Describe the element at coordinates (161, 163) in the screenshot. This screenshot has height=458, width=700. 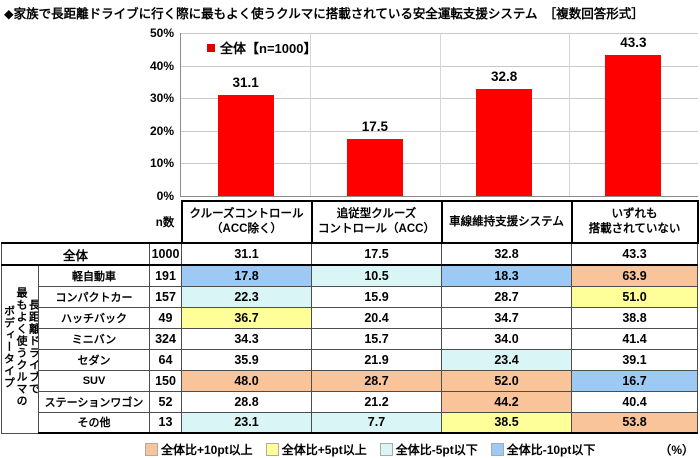
I see `y-axis-tick: 10%` at that location.